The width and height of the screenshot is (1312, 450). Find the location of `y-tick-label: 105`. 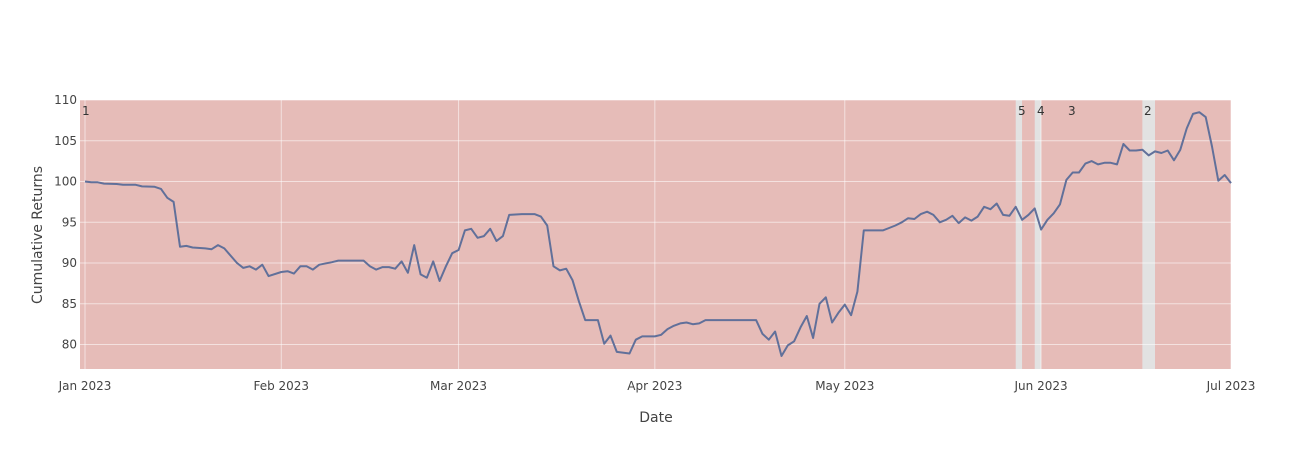

y-tick-label: 105 is located at coordinates (65, 141).